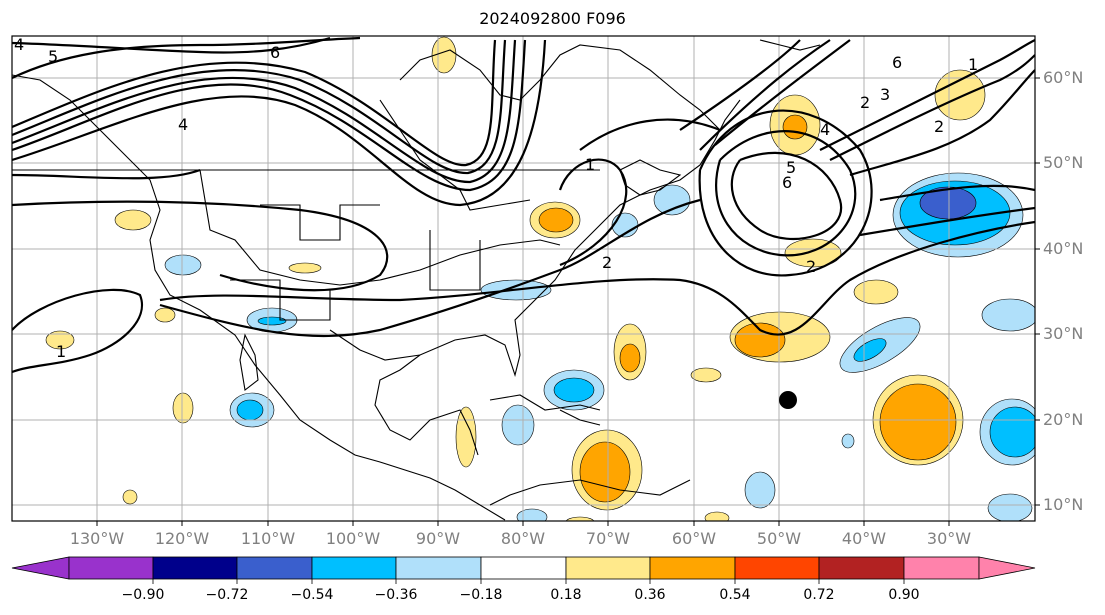 The width and height of the screenshot is (1105, 615). I want to click on colorbar-label: −0.54, so click(312, 595).